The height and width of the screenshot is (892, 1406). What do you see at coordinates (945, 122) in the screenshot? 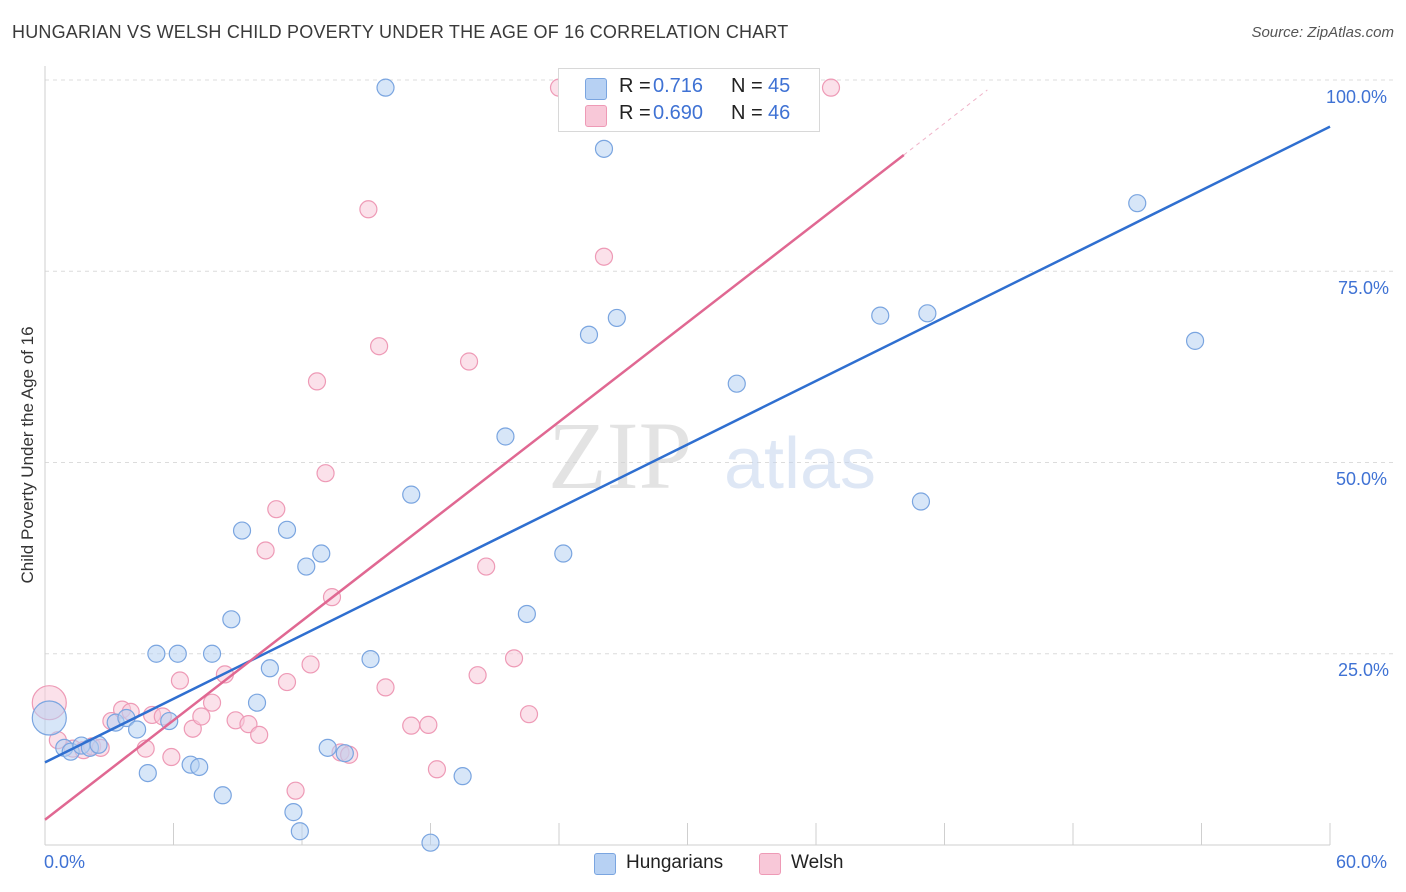
I see `welsh-trend-extension` at bounding box center [945, 122].